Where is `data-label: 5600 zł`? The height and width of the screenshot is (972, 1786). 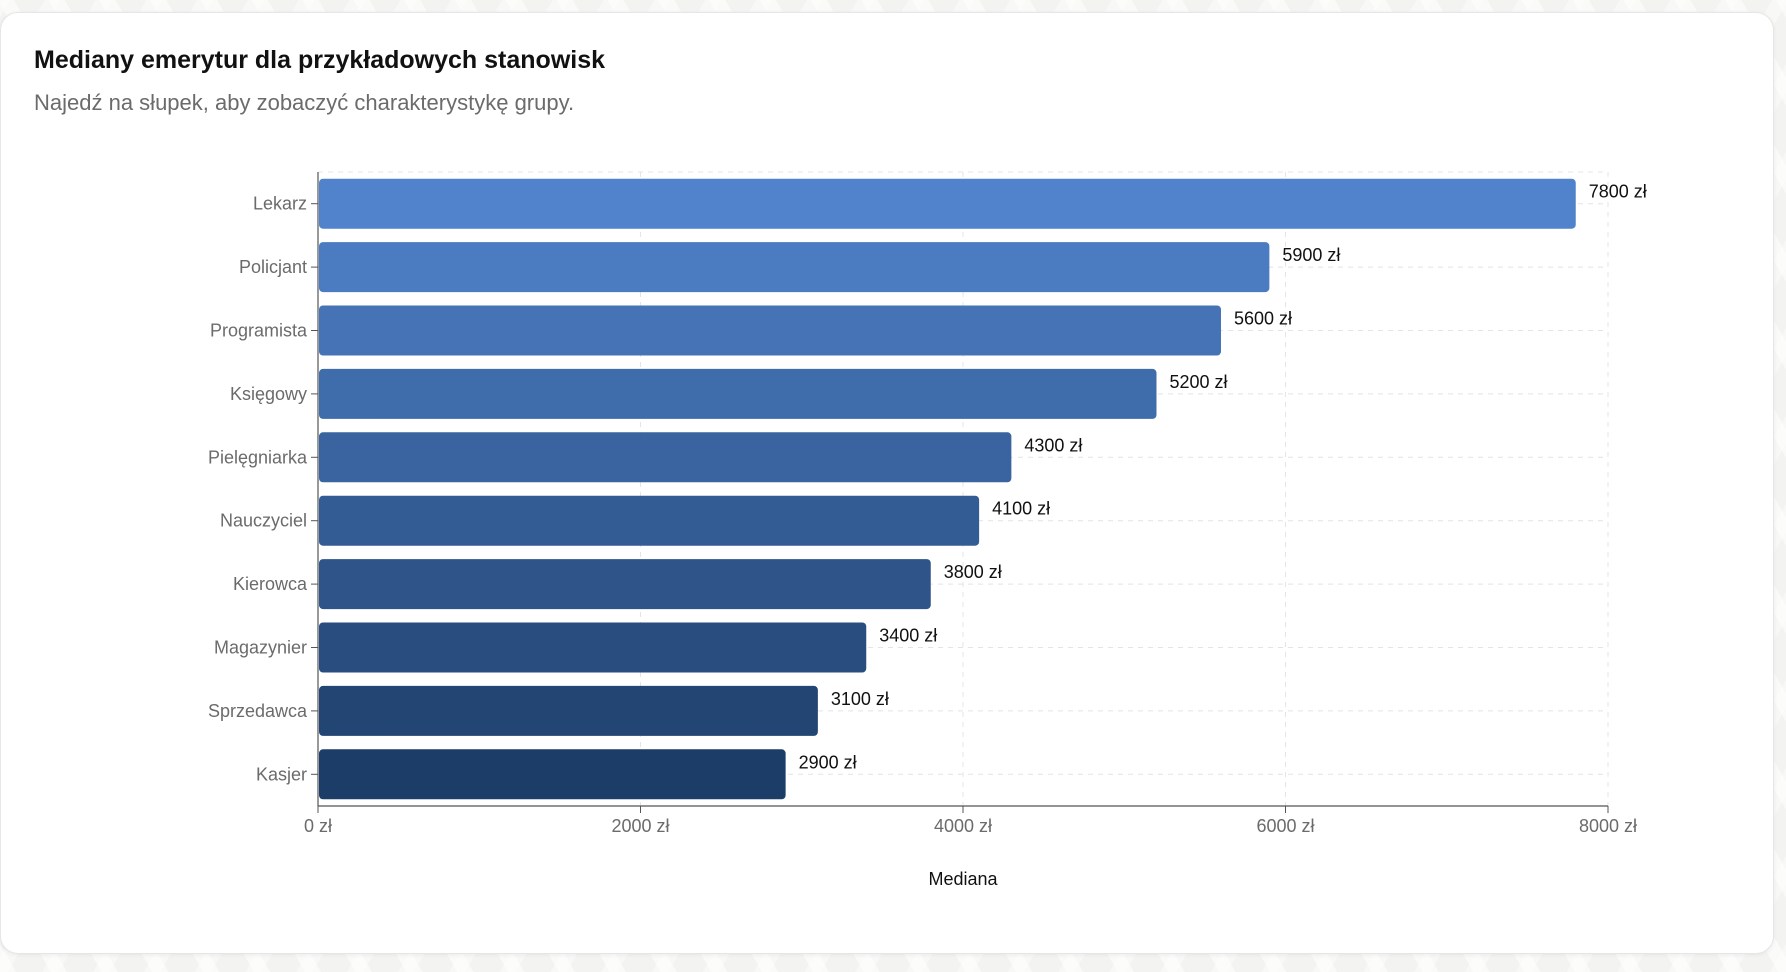
data-label: 5600 zł is located at coordinates (1263, 319).